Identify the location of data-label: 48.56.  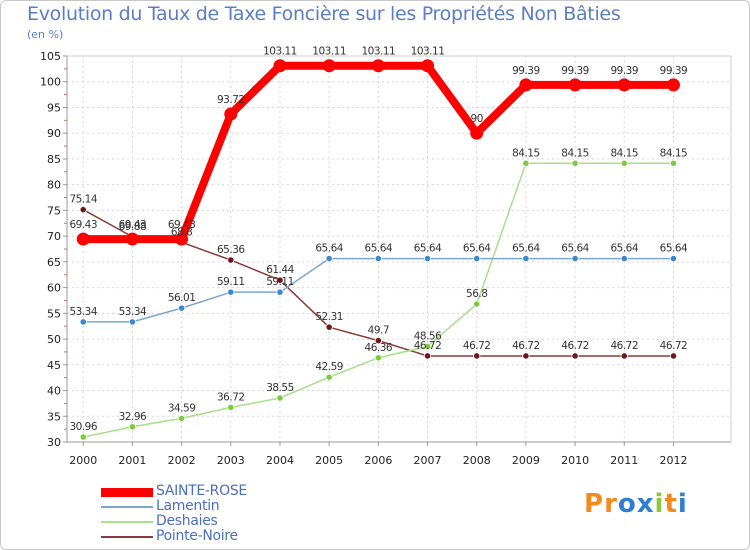
(428, 336).